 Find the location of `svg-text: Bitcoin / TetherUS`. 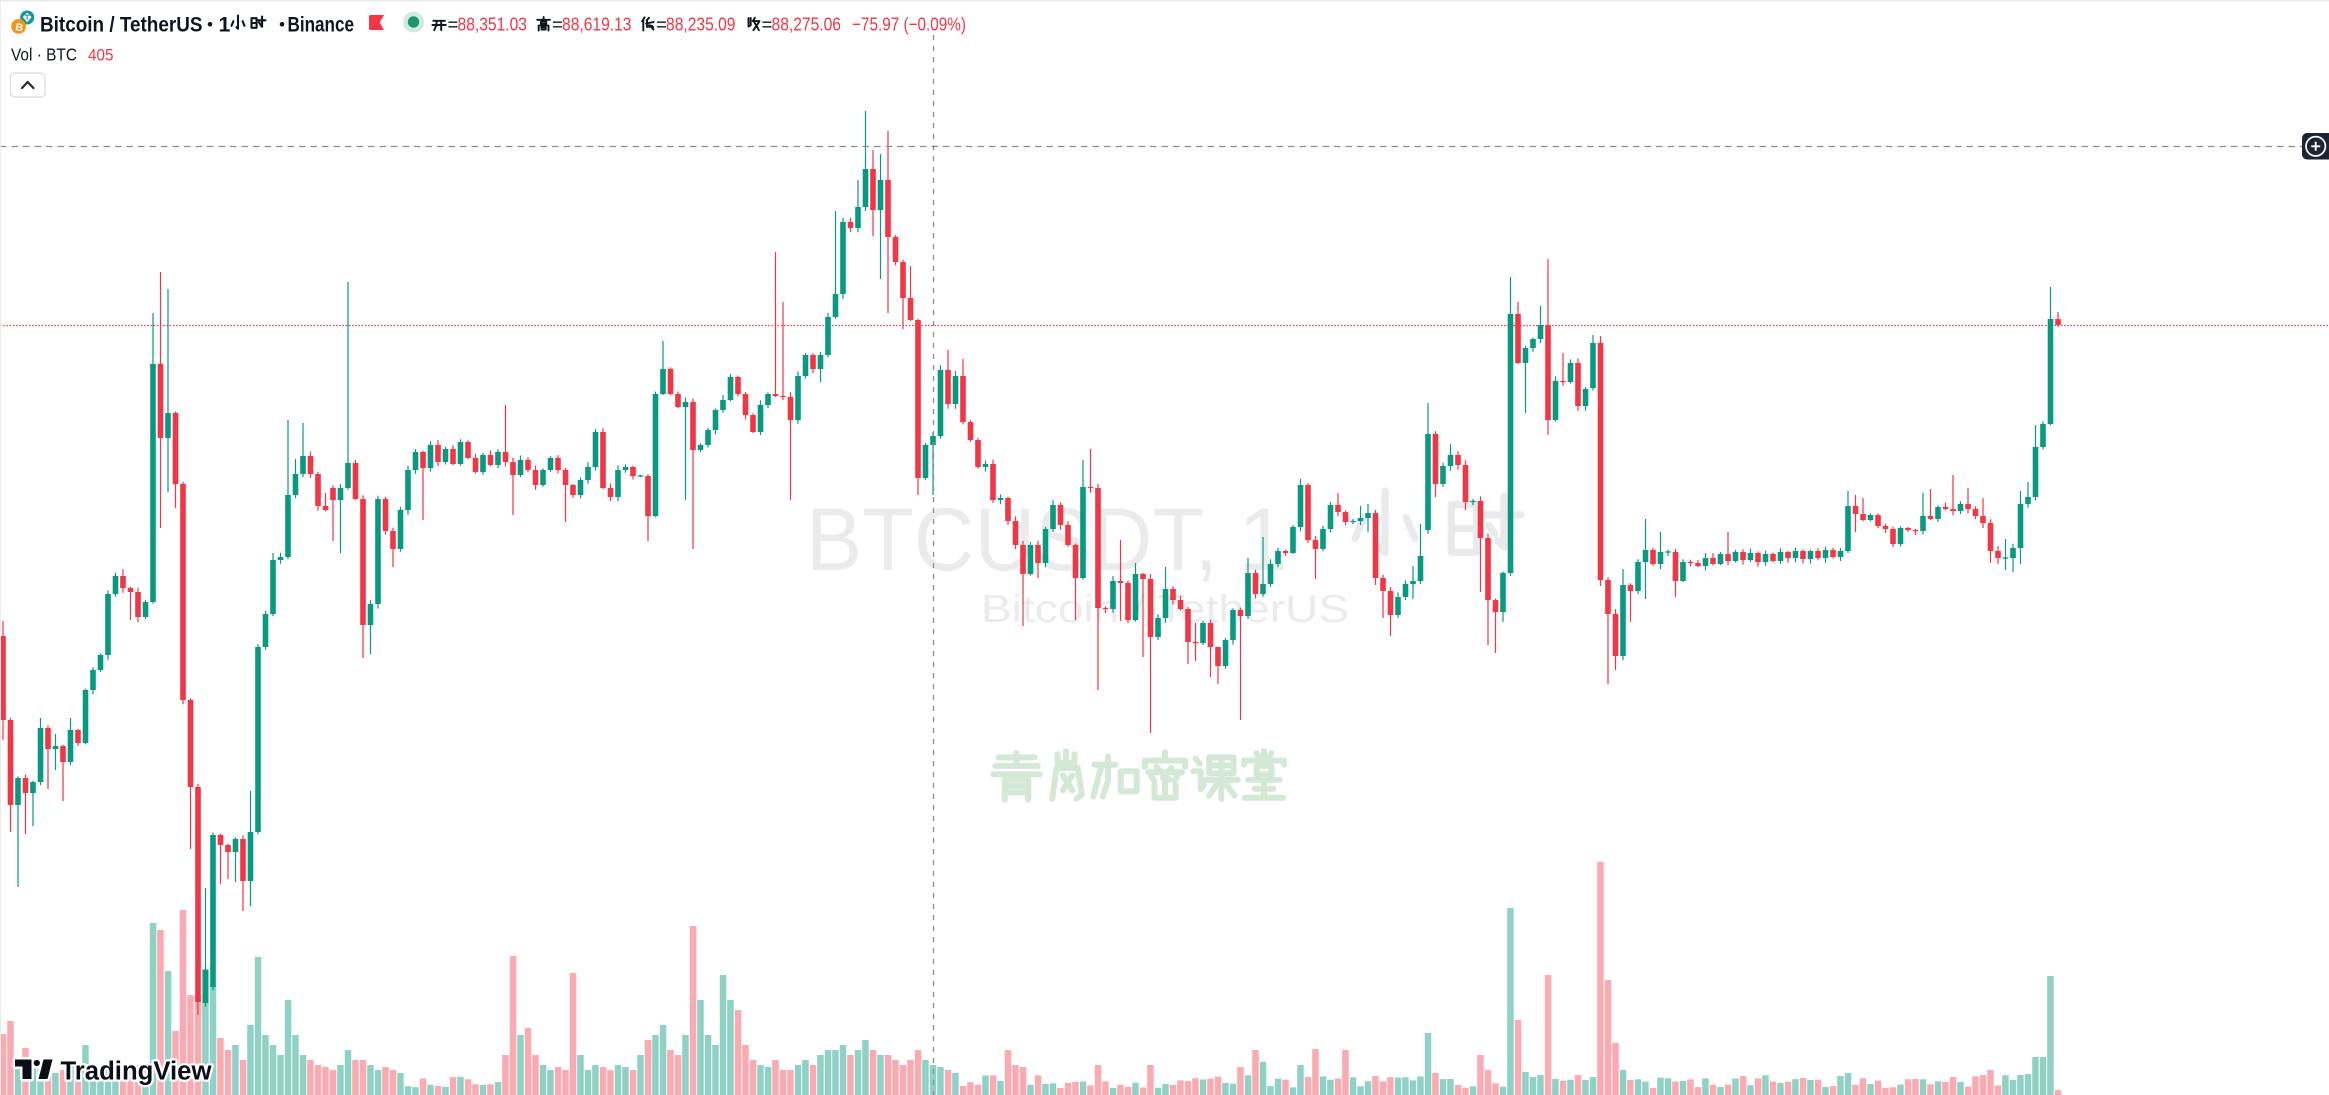

svg-text: Bitcoin / TetherUS is located at coordinates (121, 25).